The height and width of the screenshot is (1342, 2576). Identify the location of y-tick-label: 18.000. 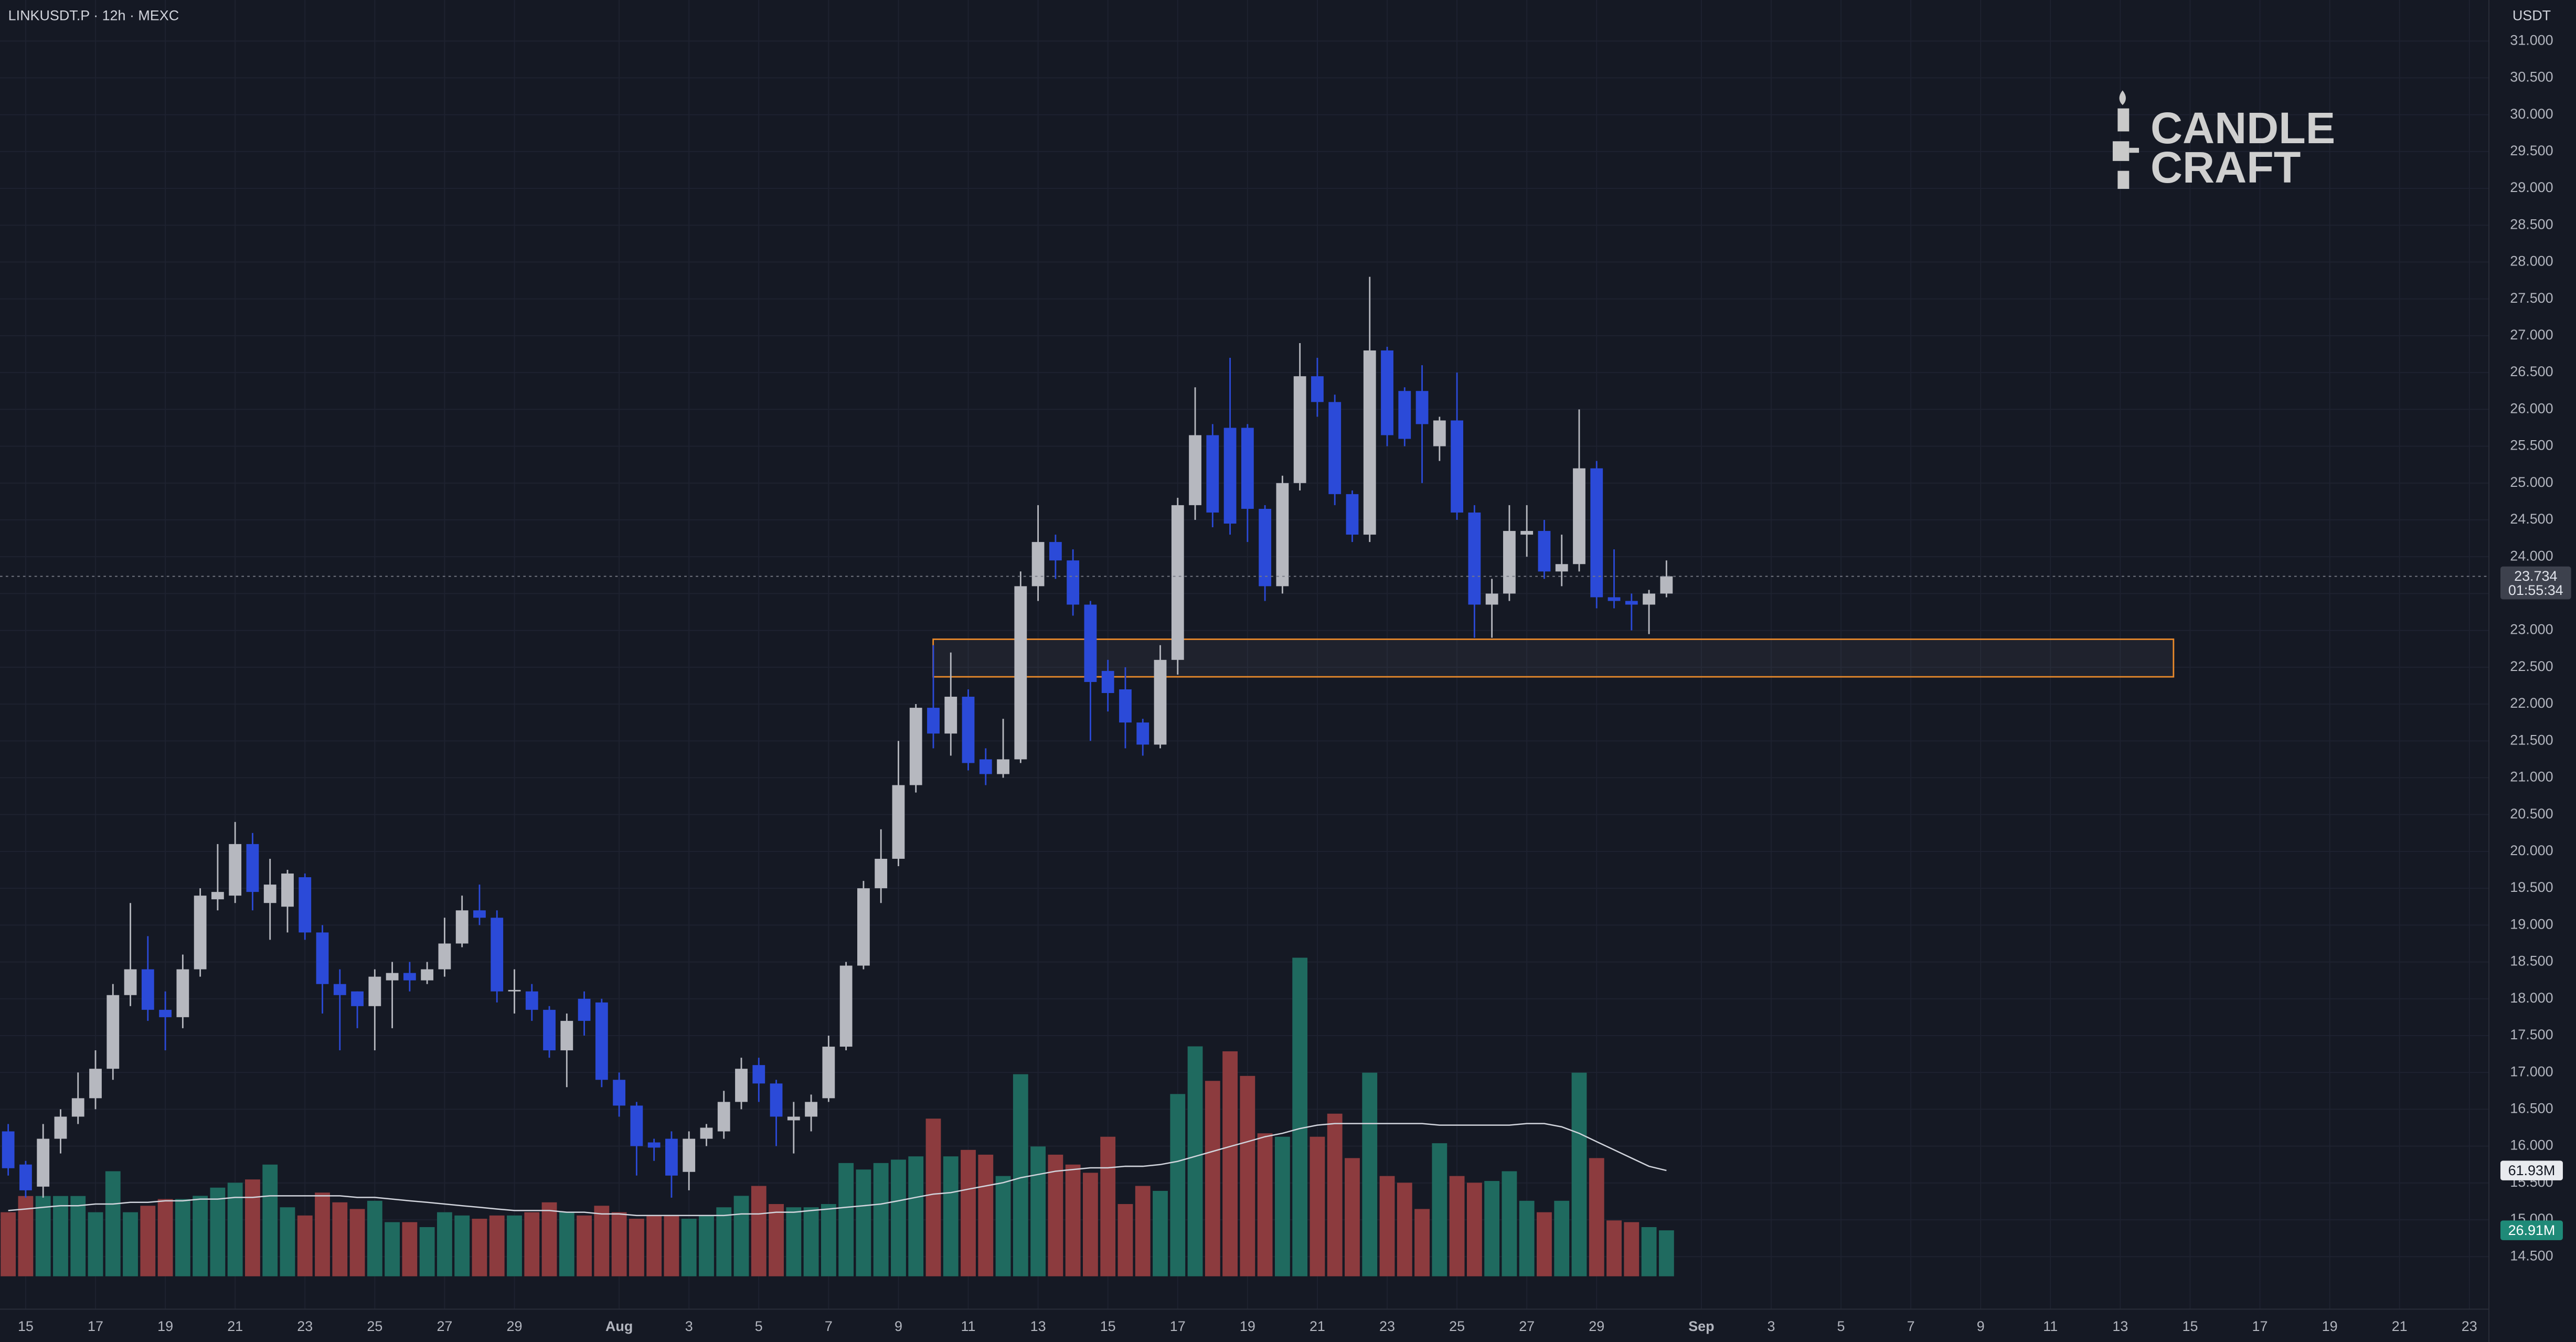
(2531, 998).